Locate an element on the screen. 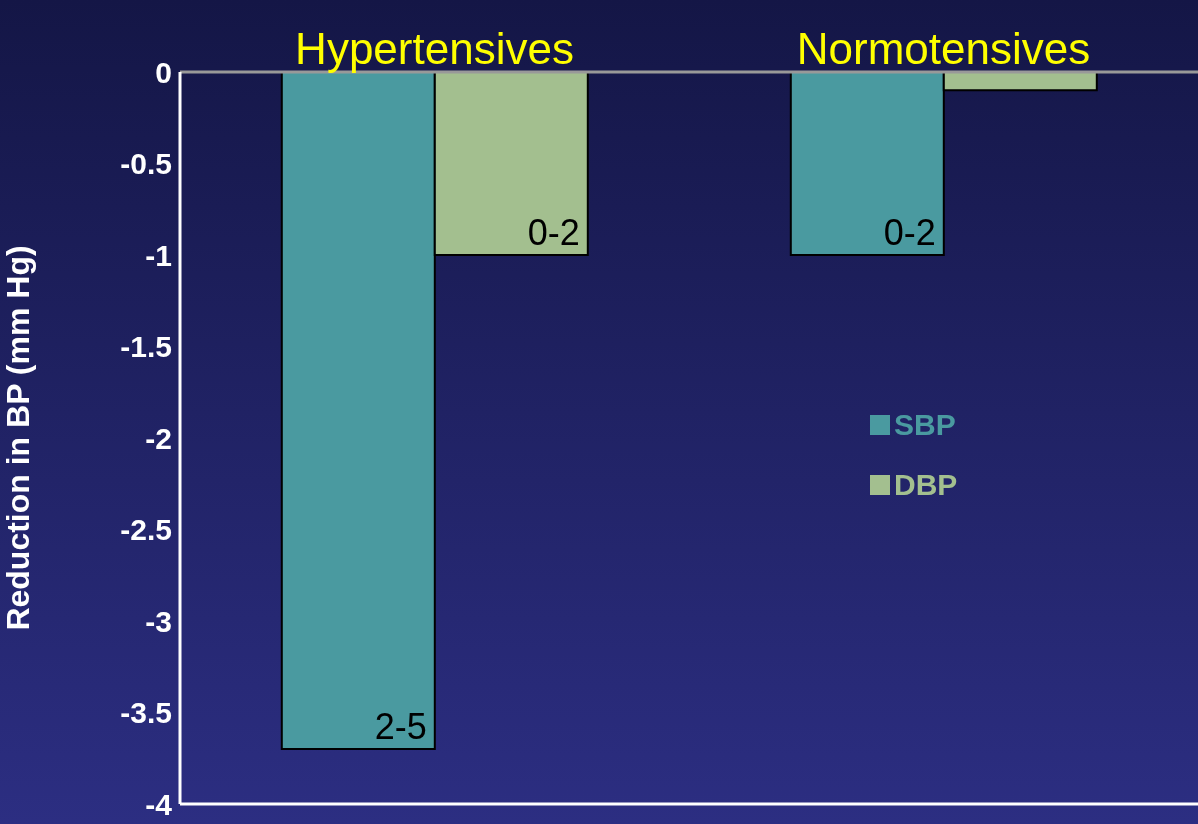 The image size is (1198, 824). y-tick-label: -3 is located at coordinates (158, 621).